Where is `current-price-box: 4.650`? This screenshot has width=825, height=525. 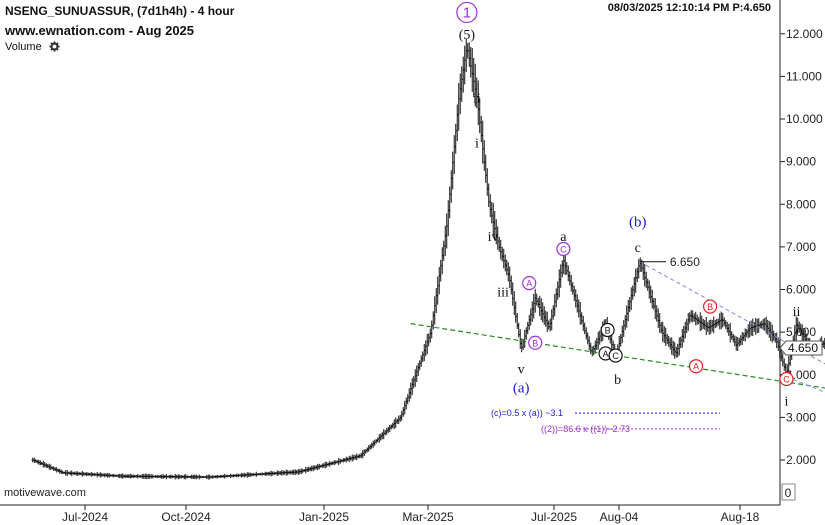
current-price-box: 4.650 is located at coordinates (801, 348).